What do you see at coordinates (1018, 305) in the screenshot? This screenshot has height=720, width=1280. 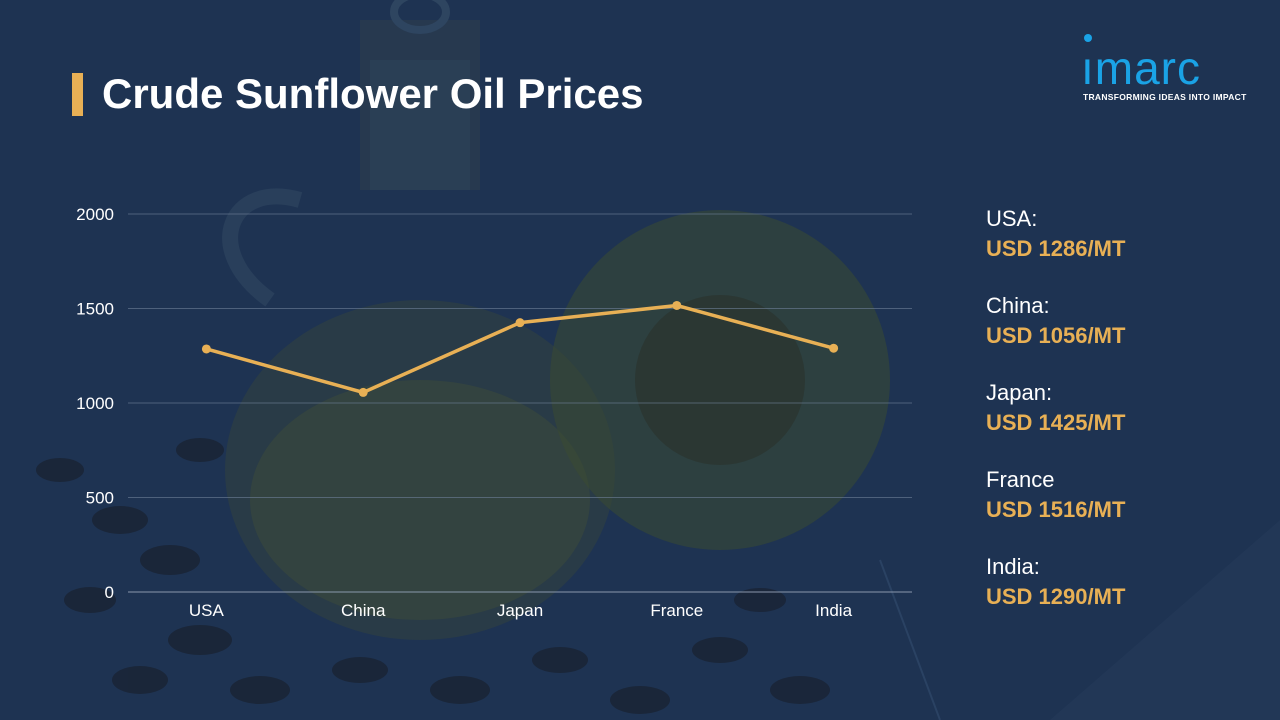 I see `price-country: China:` at bounding box center [1018, 305].